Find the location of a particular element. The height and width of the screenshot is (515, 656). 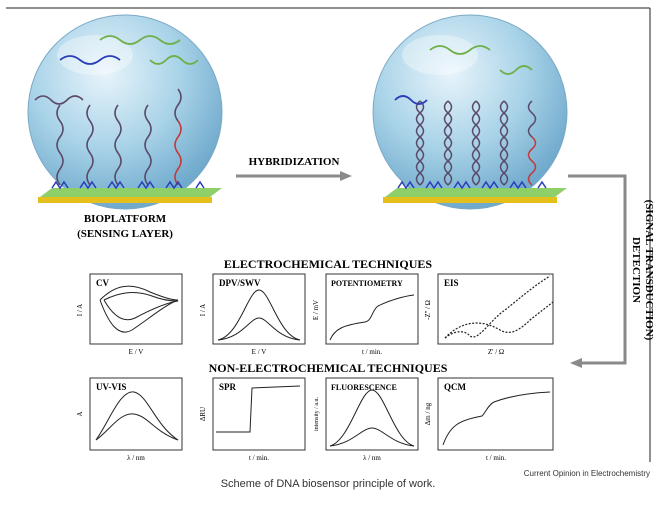

spr-panel: SPR ΔRU t / min. is located at coordinates (252, 419).